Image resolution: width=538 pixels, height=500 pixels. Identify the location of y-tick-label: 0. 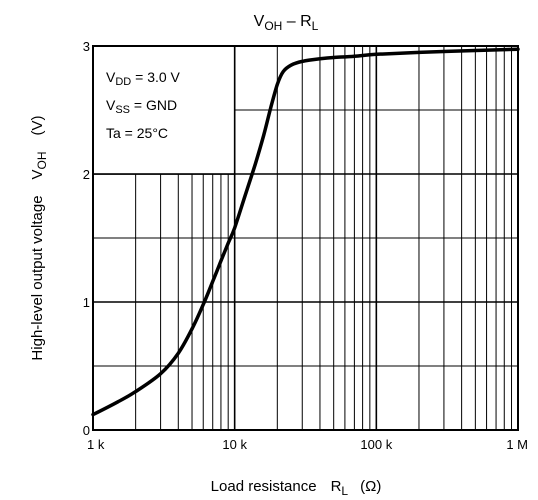
(86, 430).